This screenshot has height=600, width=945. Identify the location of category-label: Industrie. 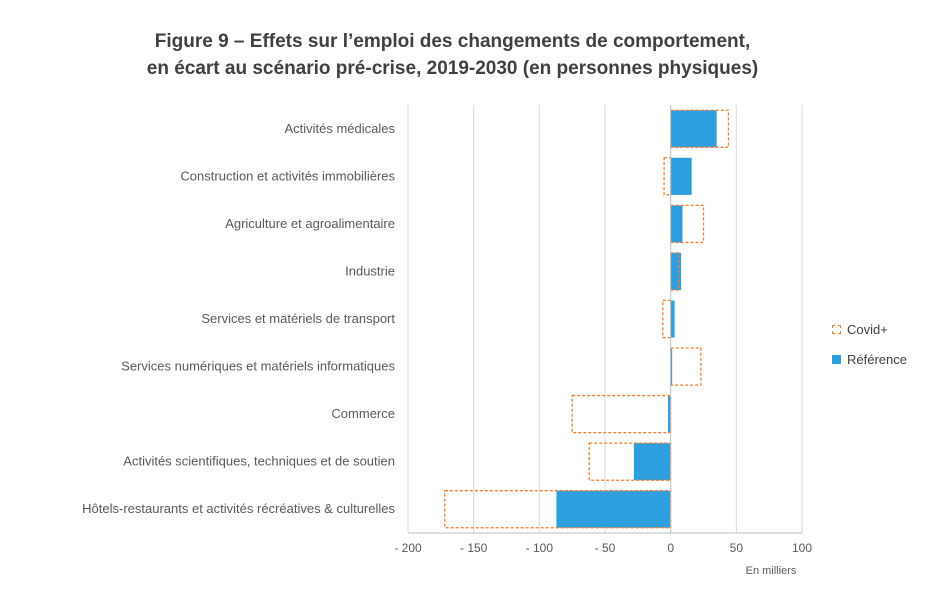
(370, 270).